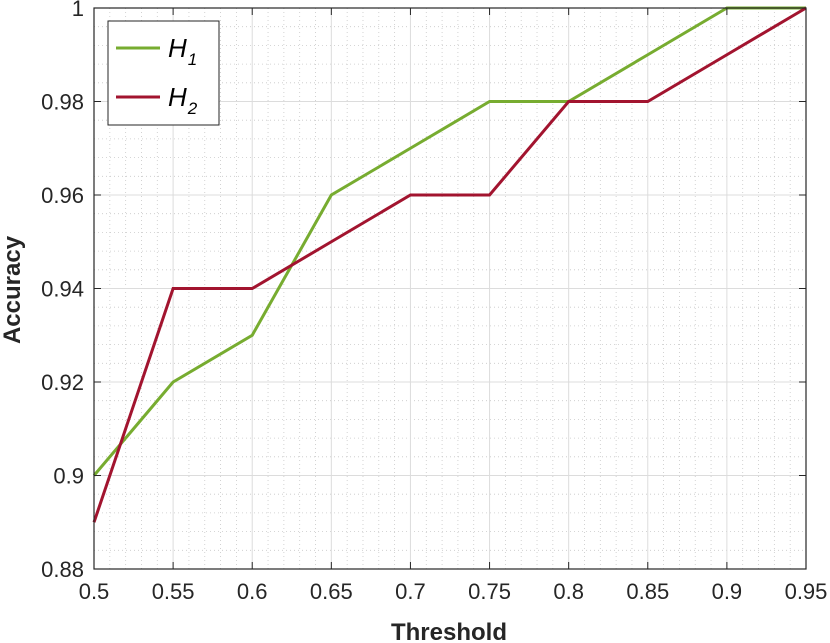 Image resolution: width=830 pixels, height=643 pixels. I want to click on y-axis-title: Accuracy, so click(13, 289).